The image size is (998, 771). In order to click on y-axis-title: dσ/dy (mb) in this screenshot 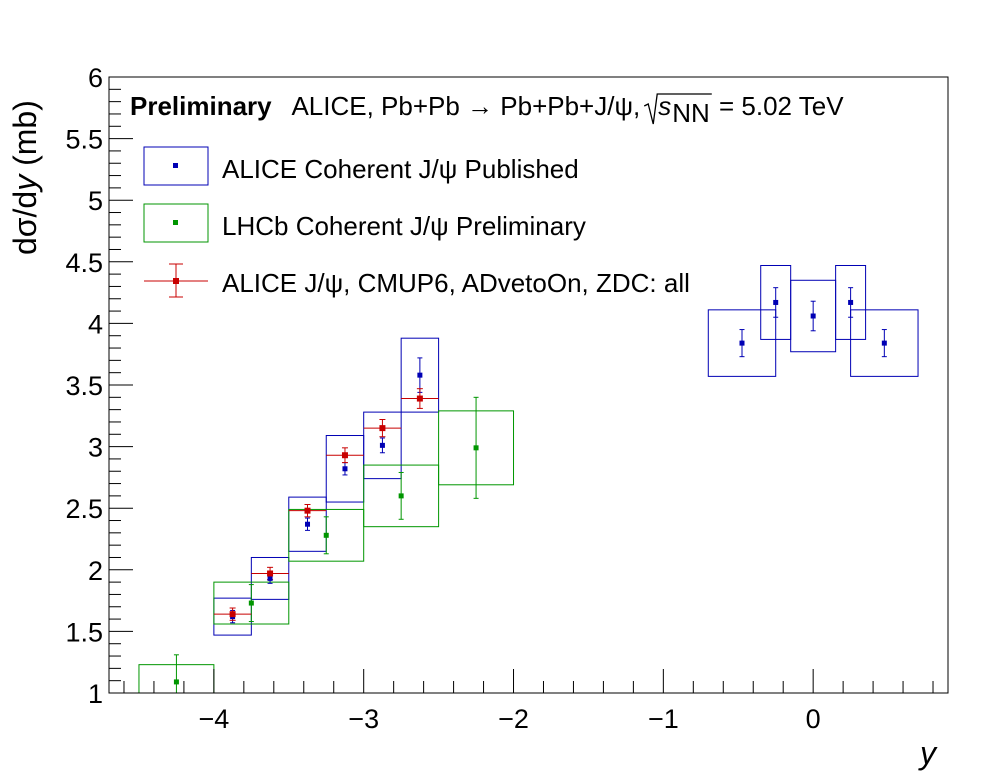, I will do `click(25, 177)`.